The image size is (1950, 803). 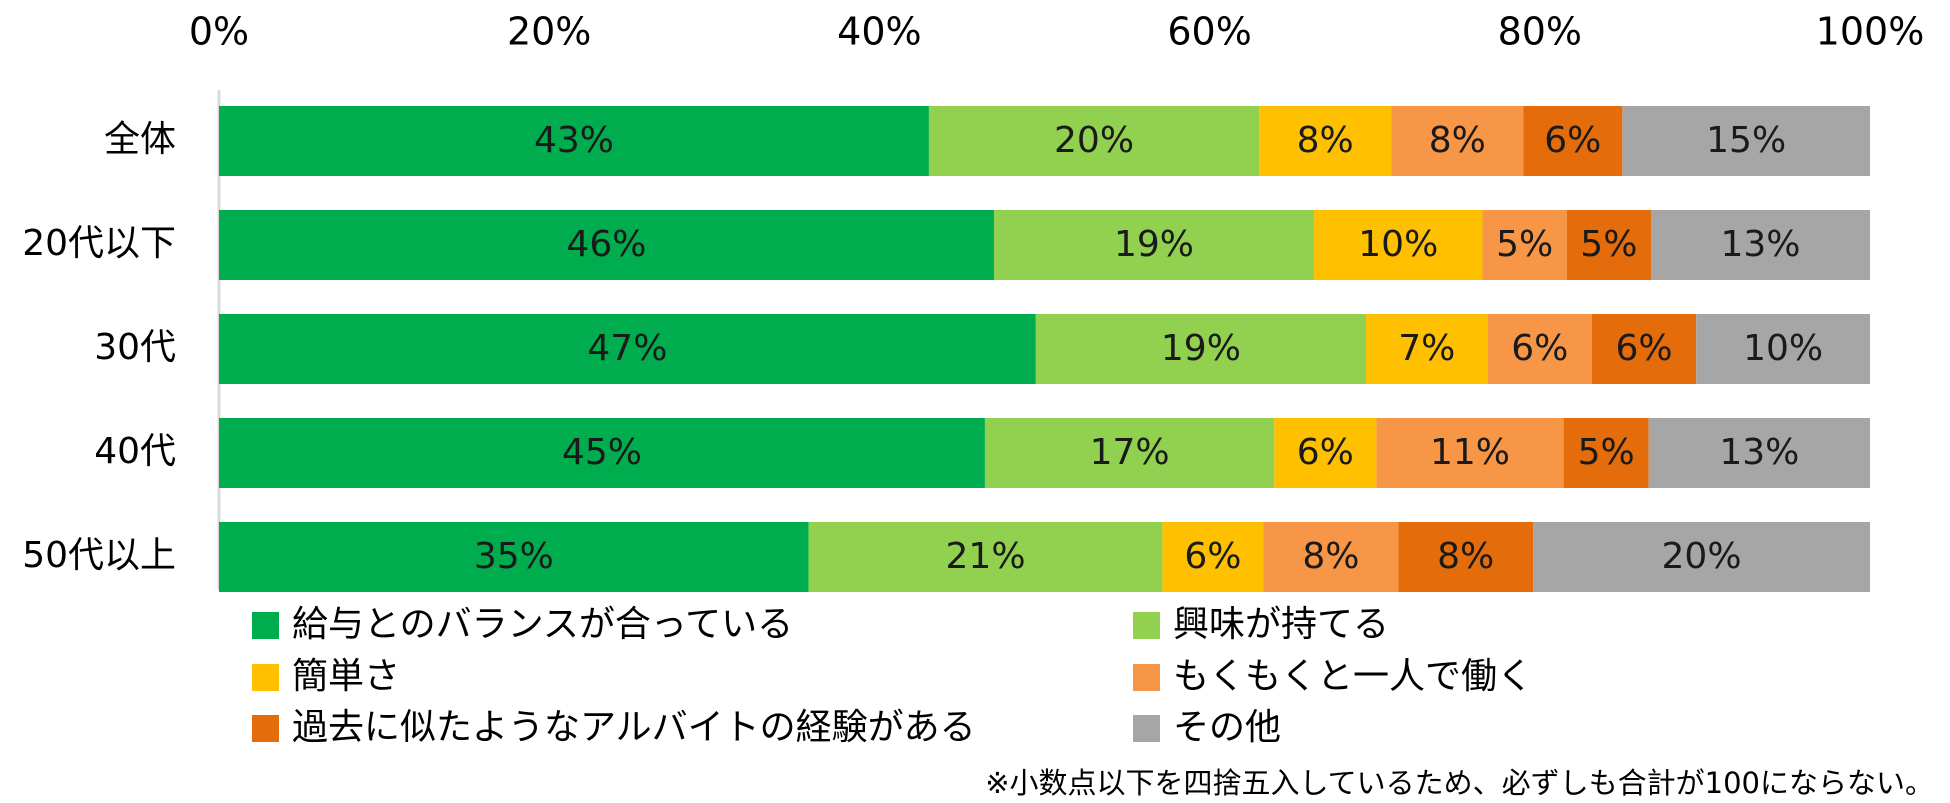 I want to click on footnote: ※小数点以下を四捨五入しているため、必ずしも合計が100にならない。, so click(x=1459, y=783).